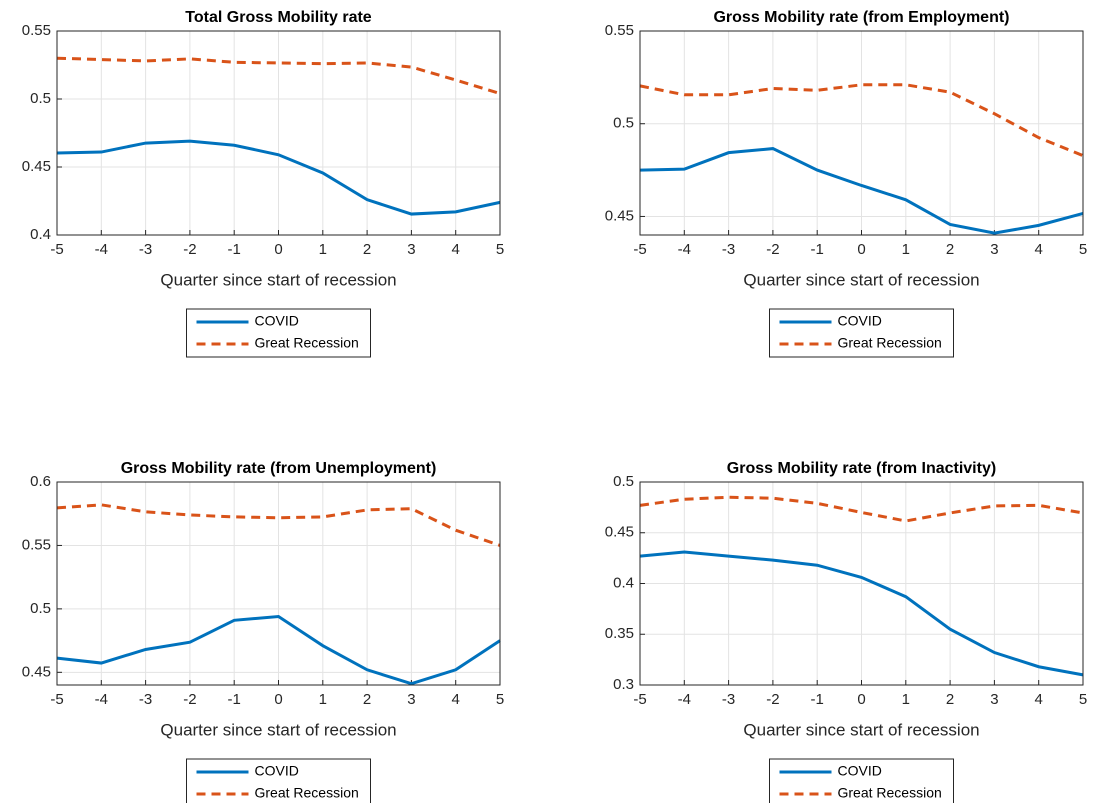  I want to click on y-tick-label: 0.35, so click(619, 633).